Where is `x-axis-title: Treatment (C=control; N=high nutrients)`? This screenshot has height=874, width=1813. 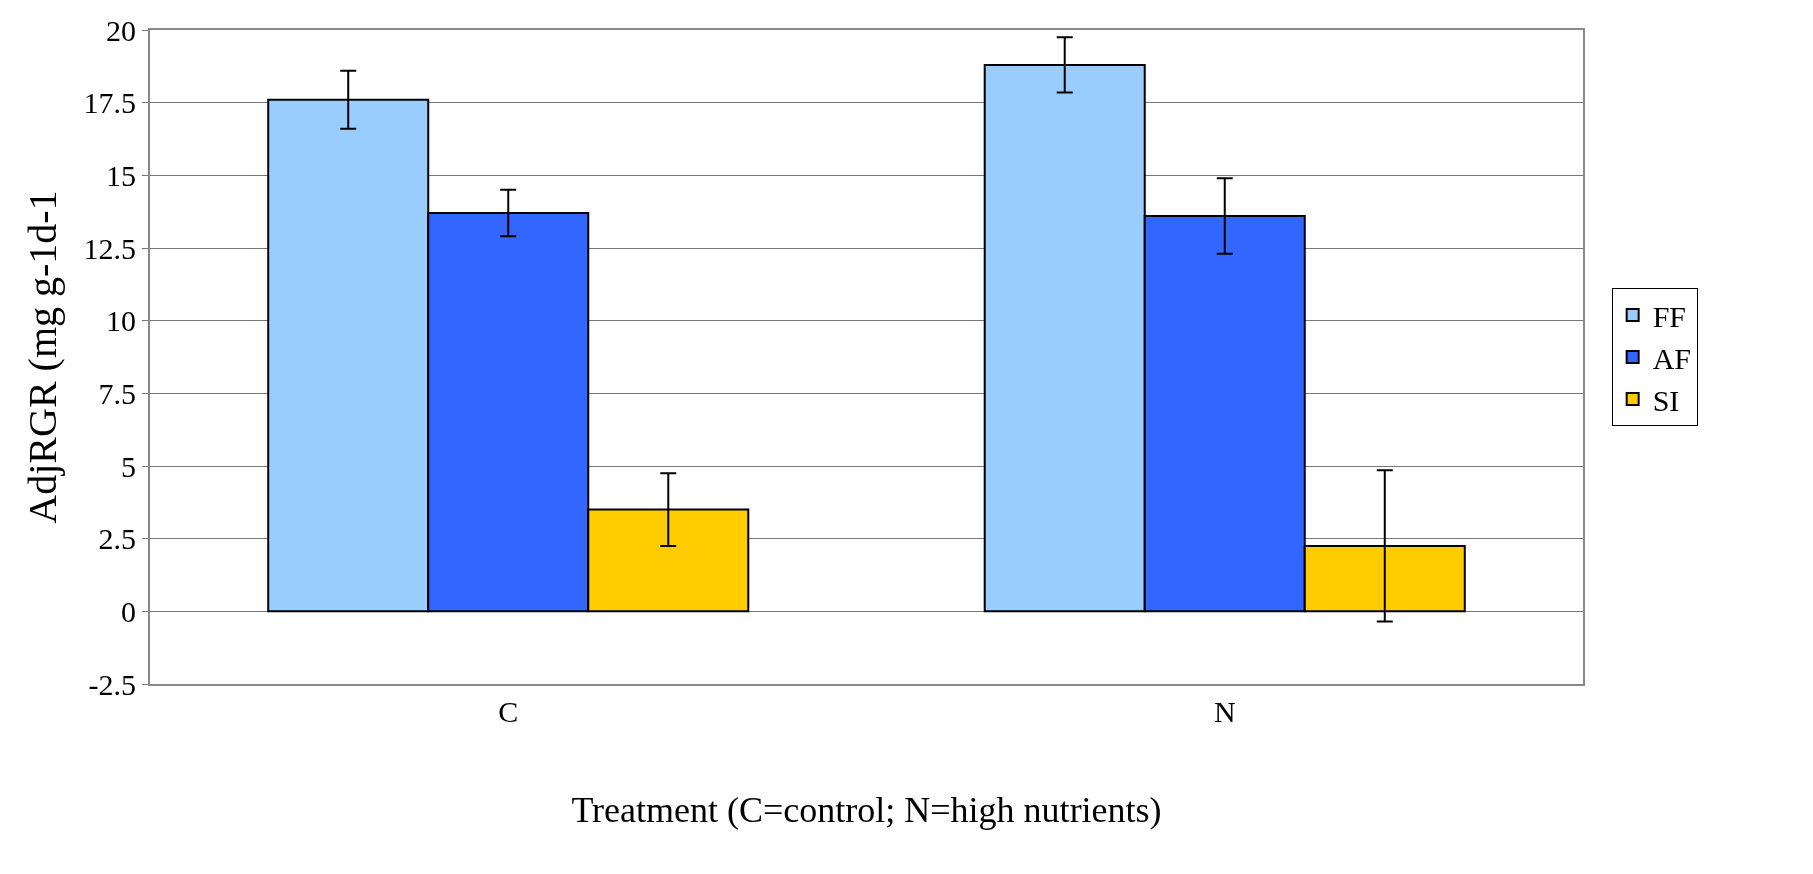
x-axis-title: Treatment (C=control; N=high nutrients) is located at coordinates (866, 810).